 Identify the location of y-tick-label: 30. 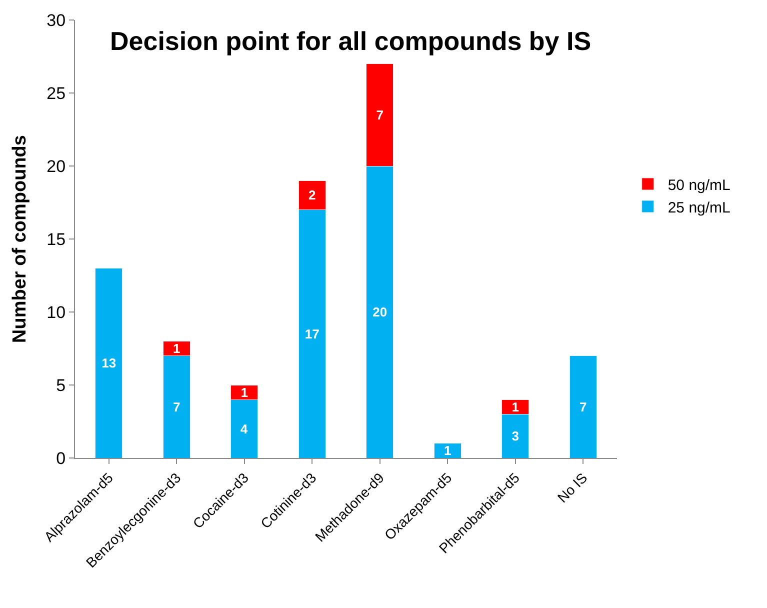
(56, 20).